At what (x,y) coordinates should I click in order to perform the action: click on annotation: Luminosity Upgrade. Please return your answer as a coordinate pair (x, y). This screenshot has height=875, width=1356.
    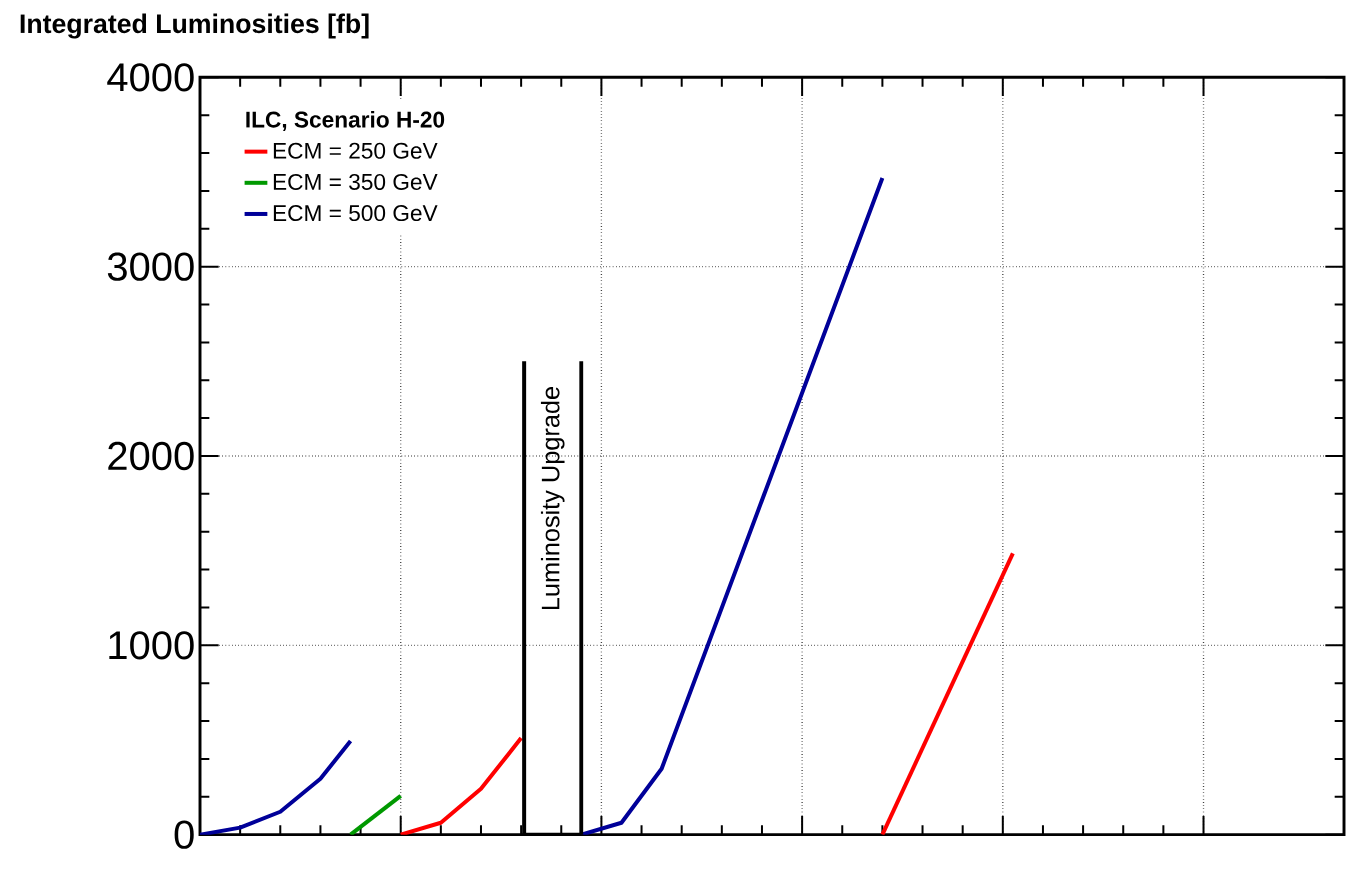
    Looking at the image, I should click on (552, 498).